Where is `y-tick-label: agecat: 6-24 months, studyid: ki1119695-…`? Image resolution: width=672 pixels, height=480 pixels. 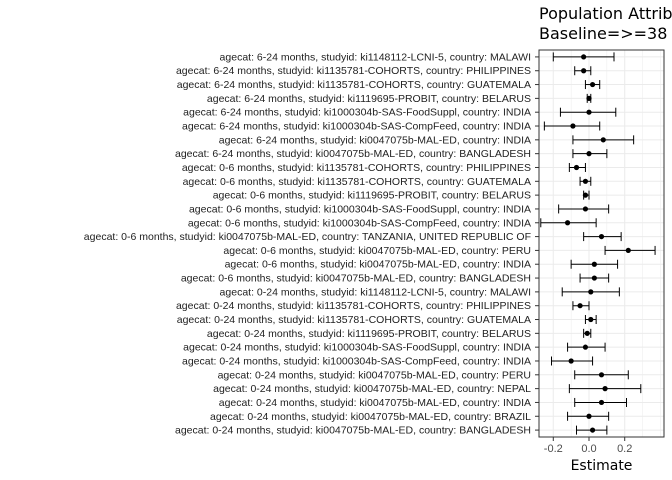 y-tick-label: agecat: 6-24 months, studyid: ki1119695-… is located at coordinates (369, 99).